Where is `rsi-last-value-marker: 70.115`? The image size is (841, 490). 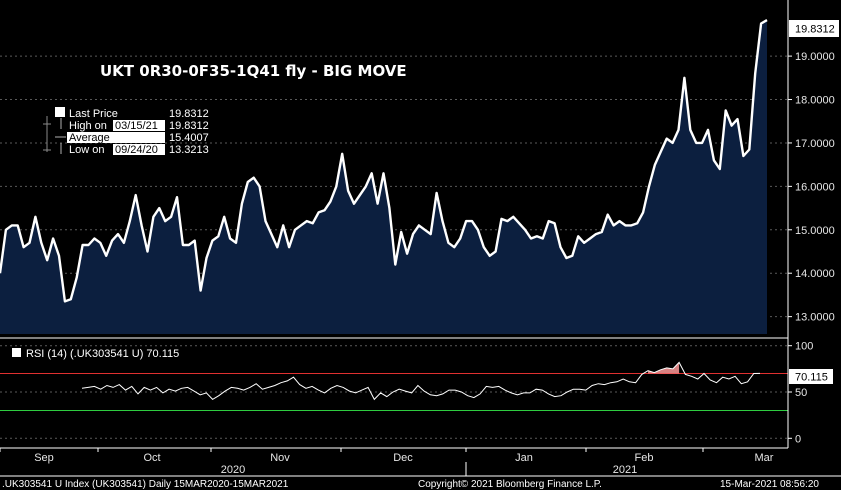
rsi-last-value-marker: 70.115 is located at coordinates (811, 376).